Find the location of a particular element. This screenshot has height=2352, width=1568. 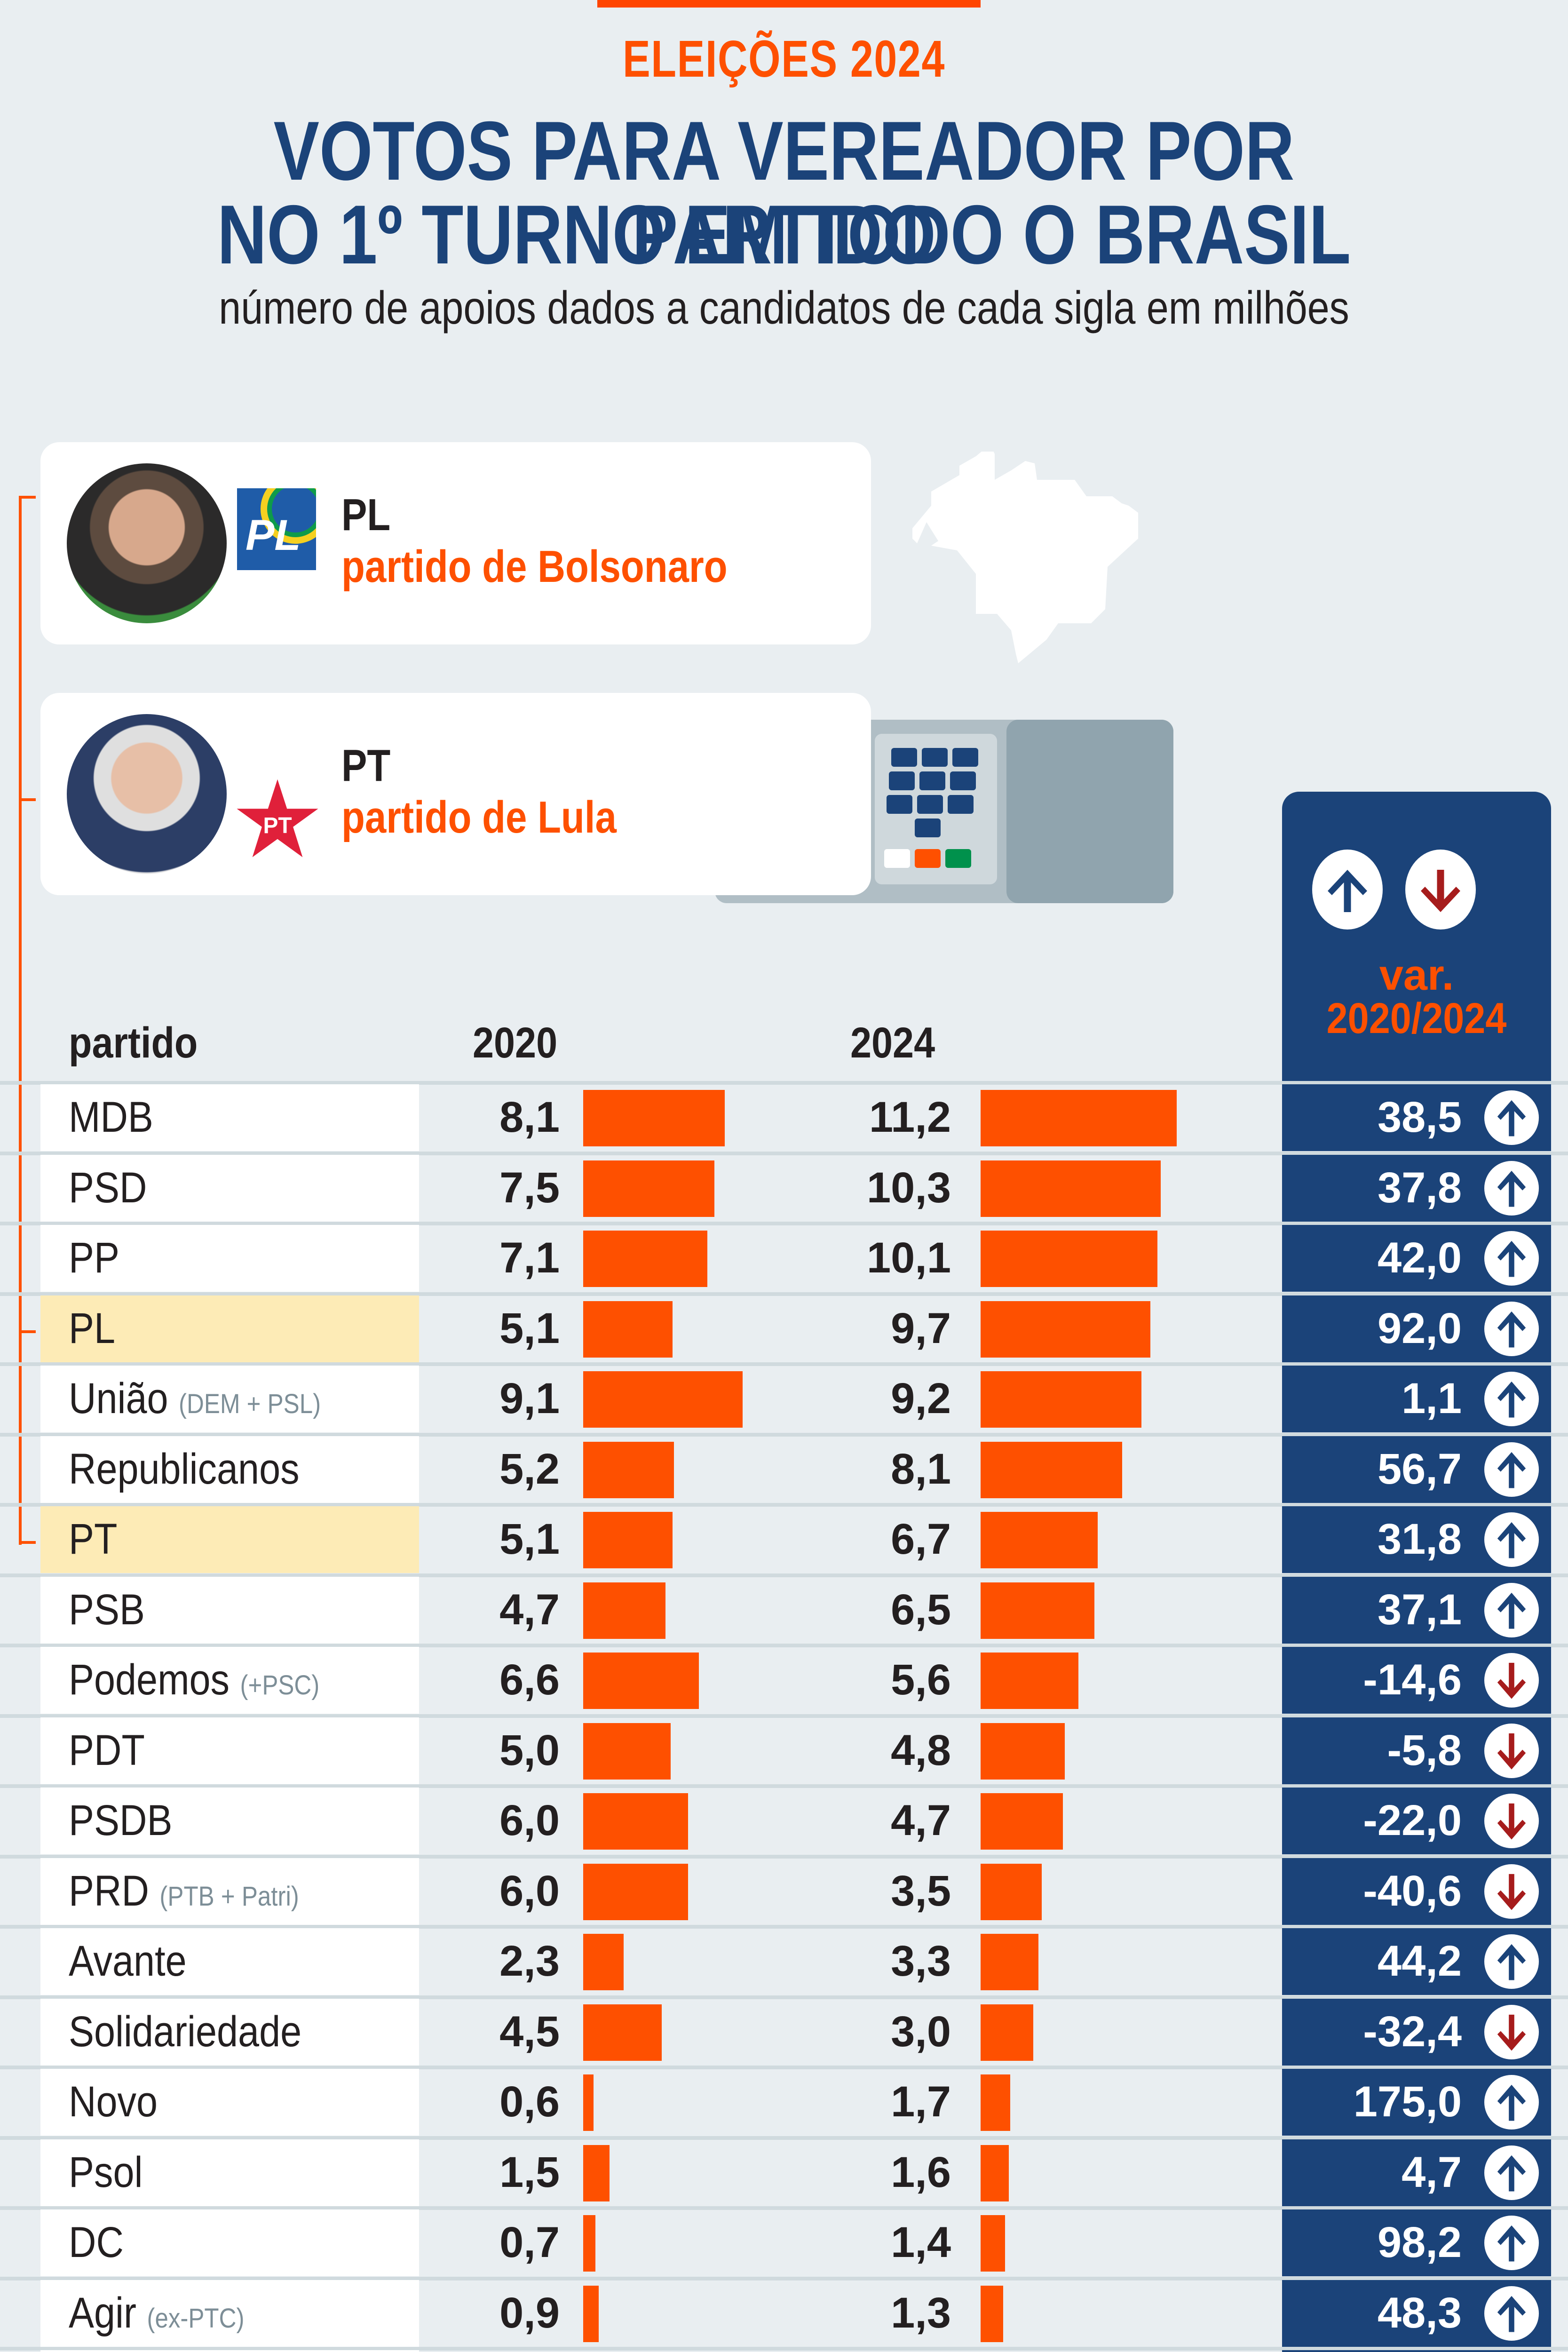

party-name: PT is located at coordinates (93, 1539).